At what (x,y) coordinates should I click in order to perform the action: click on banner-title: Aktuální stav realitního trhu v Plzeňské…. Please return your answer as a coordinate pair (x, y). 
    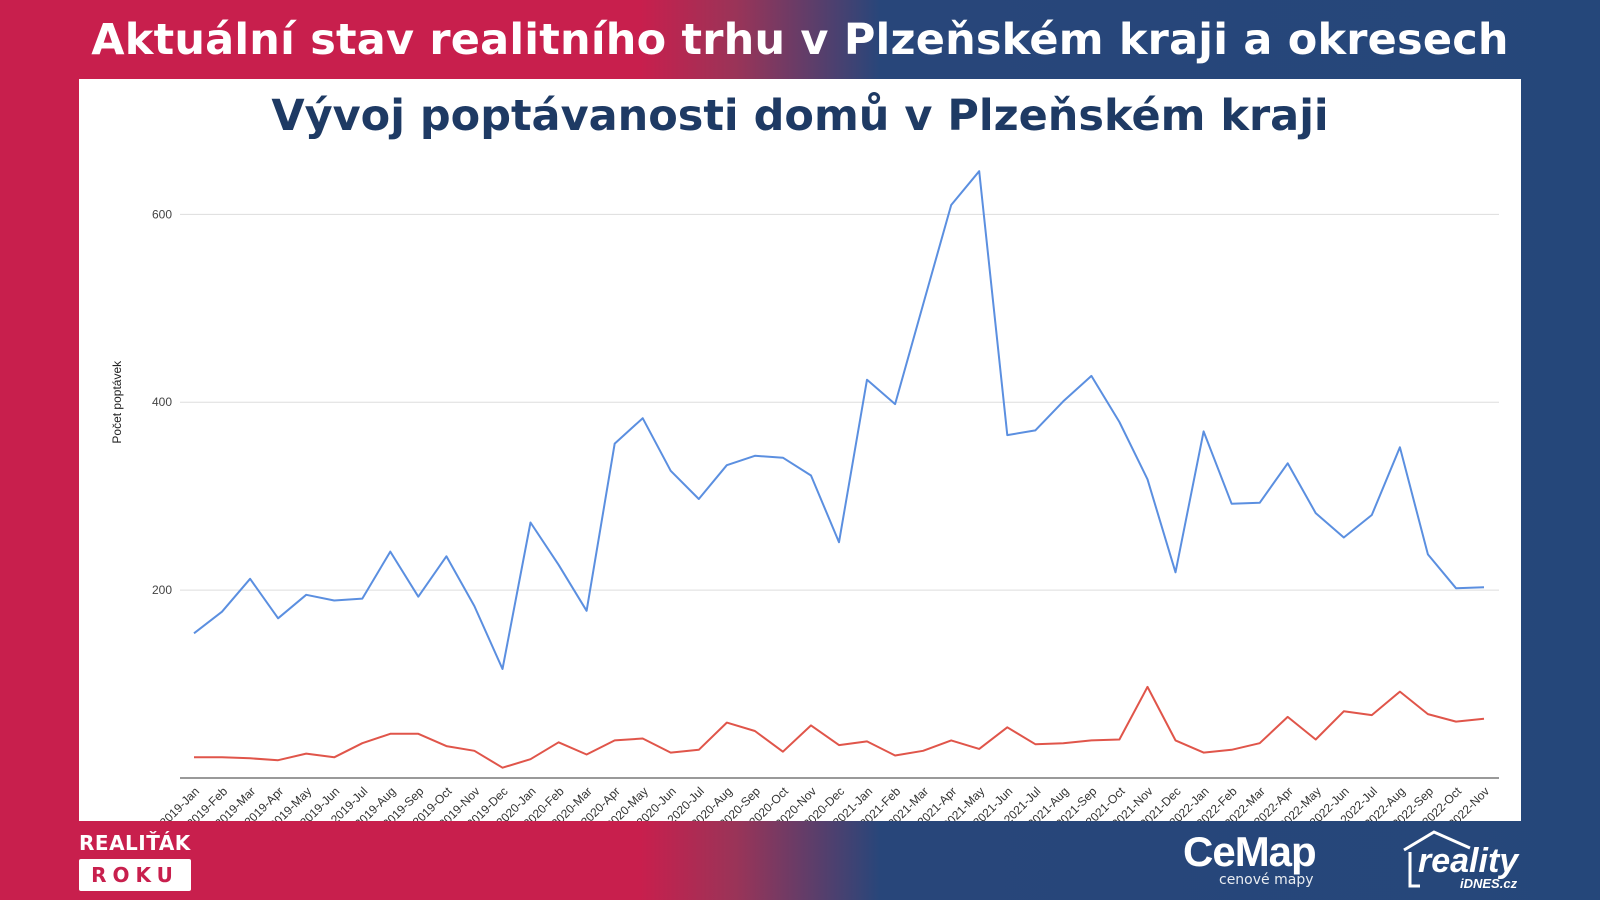
    Looking at the image, I should click on (800, 40).